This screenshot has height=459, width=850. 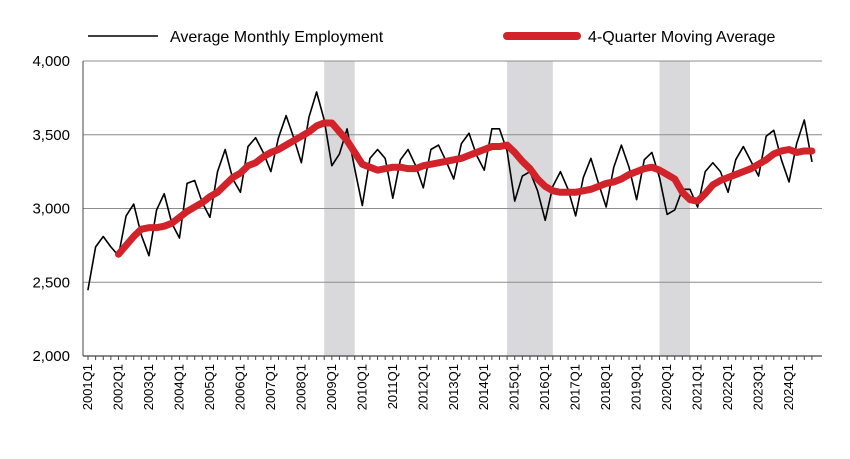 I want to click on x-tick-label-2011q1: 2011Q1, so click(x=392, y=386).